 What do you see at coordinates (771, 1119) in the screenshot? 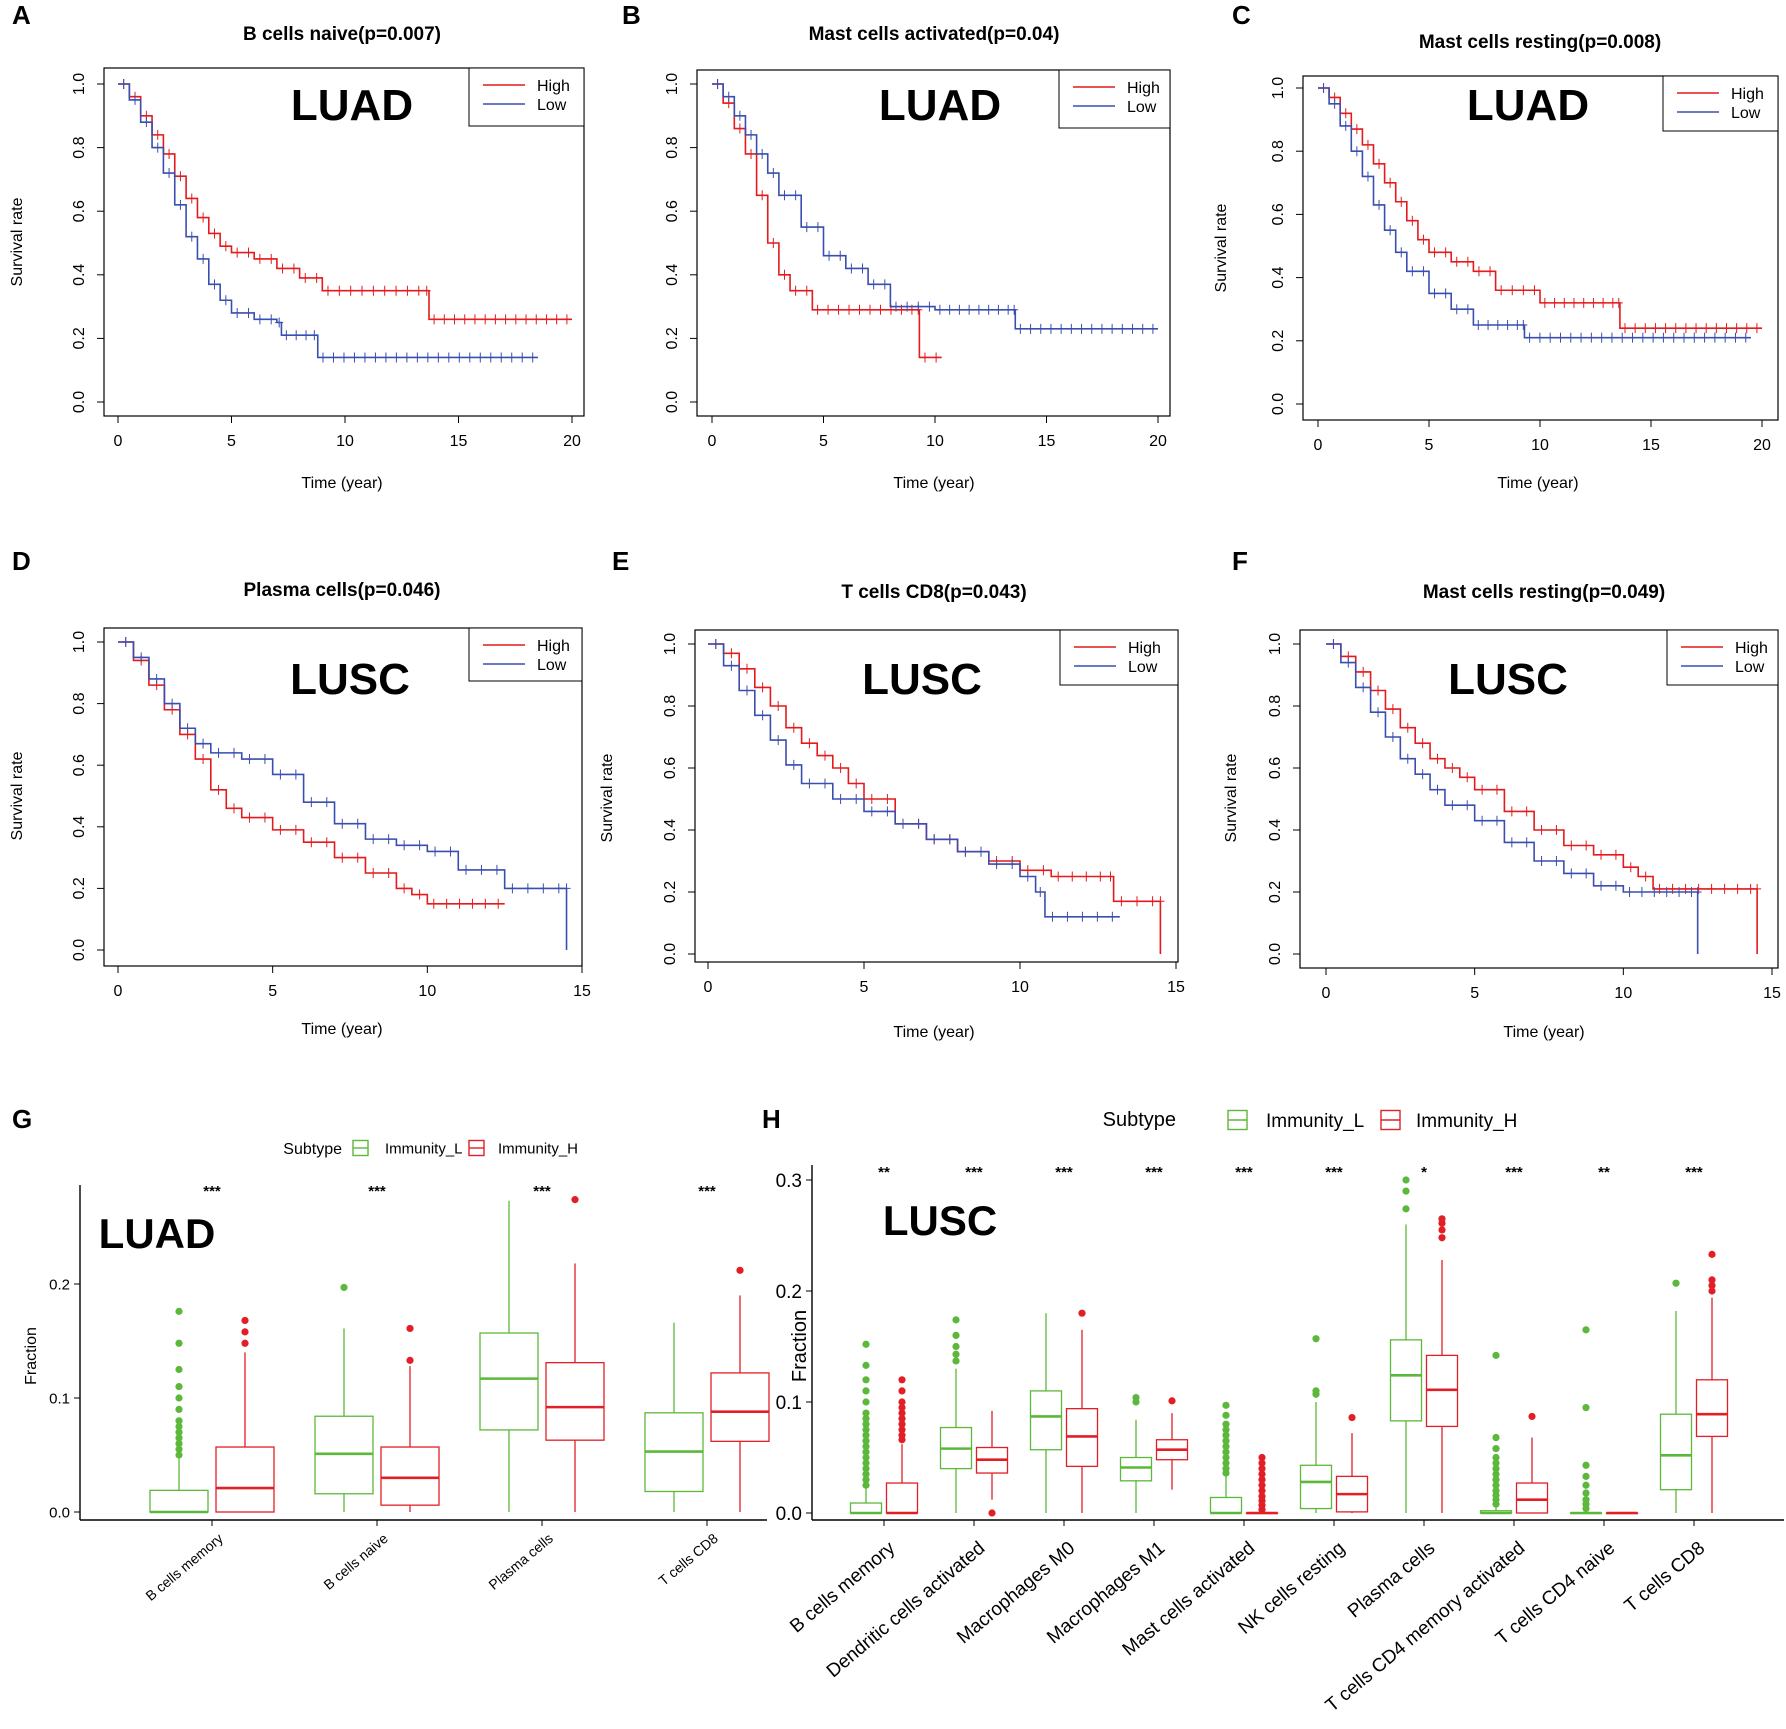
I see `panel-letter: H` at bounding box center [771, 1119].